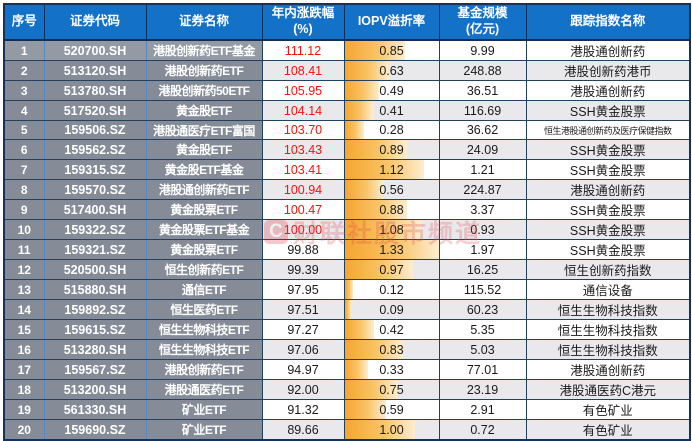  Describe the element at coordinates (95, 229) in the screenshot. I see `cell-code: 159322.SZ` at that location.